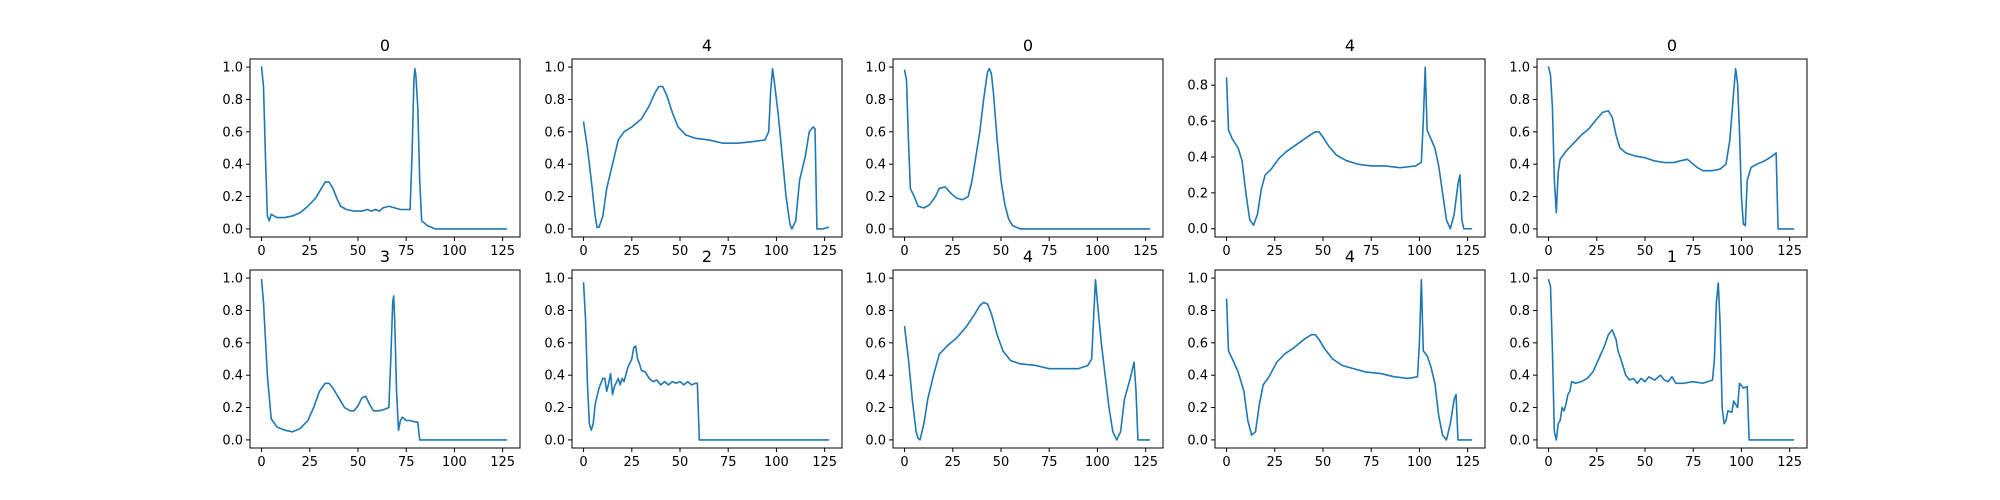  What do you see at coordinates (1336, 147) in the screenshot?
I see `subplot-4: 4 0 25 50 75 100 125 0.0 0.2 0.4 0.6 0.8` at bounding box center [1336, 147].